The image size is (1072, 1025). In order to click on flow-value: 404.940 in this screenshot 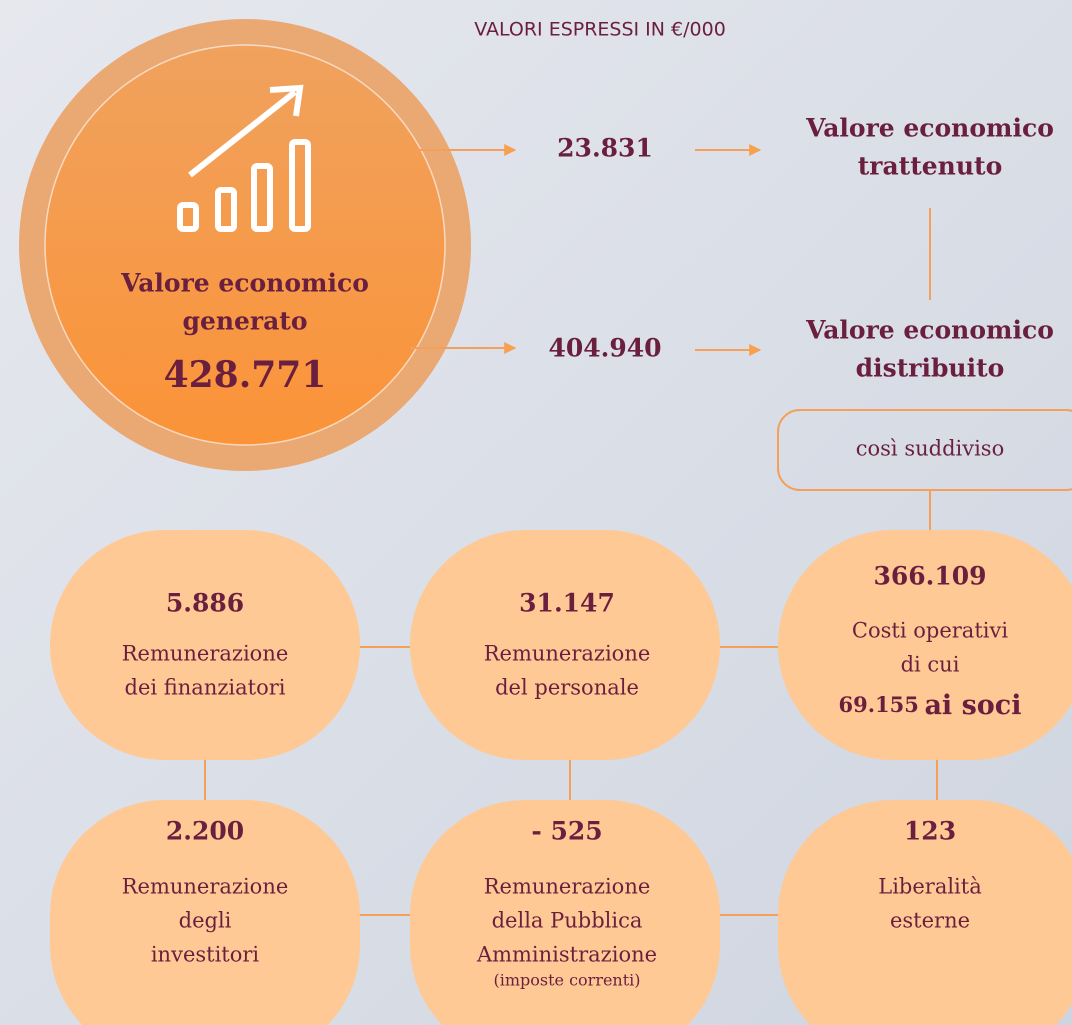, I will do `click(604, 348)`.